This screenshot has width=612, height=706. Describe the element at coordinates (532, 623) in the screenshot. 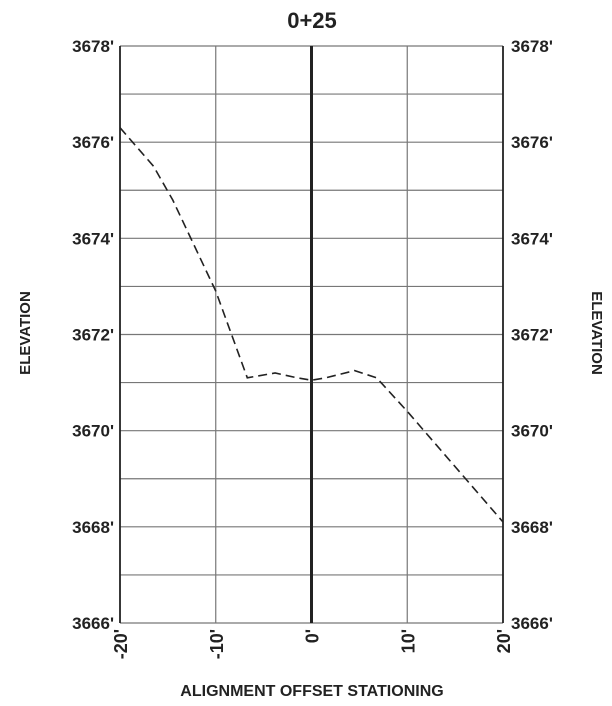

I see `y-tick-label-right: 3666'` at that location.